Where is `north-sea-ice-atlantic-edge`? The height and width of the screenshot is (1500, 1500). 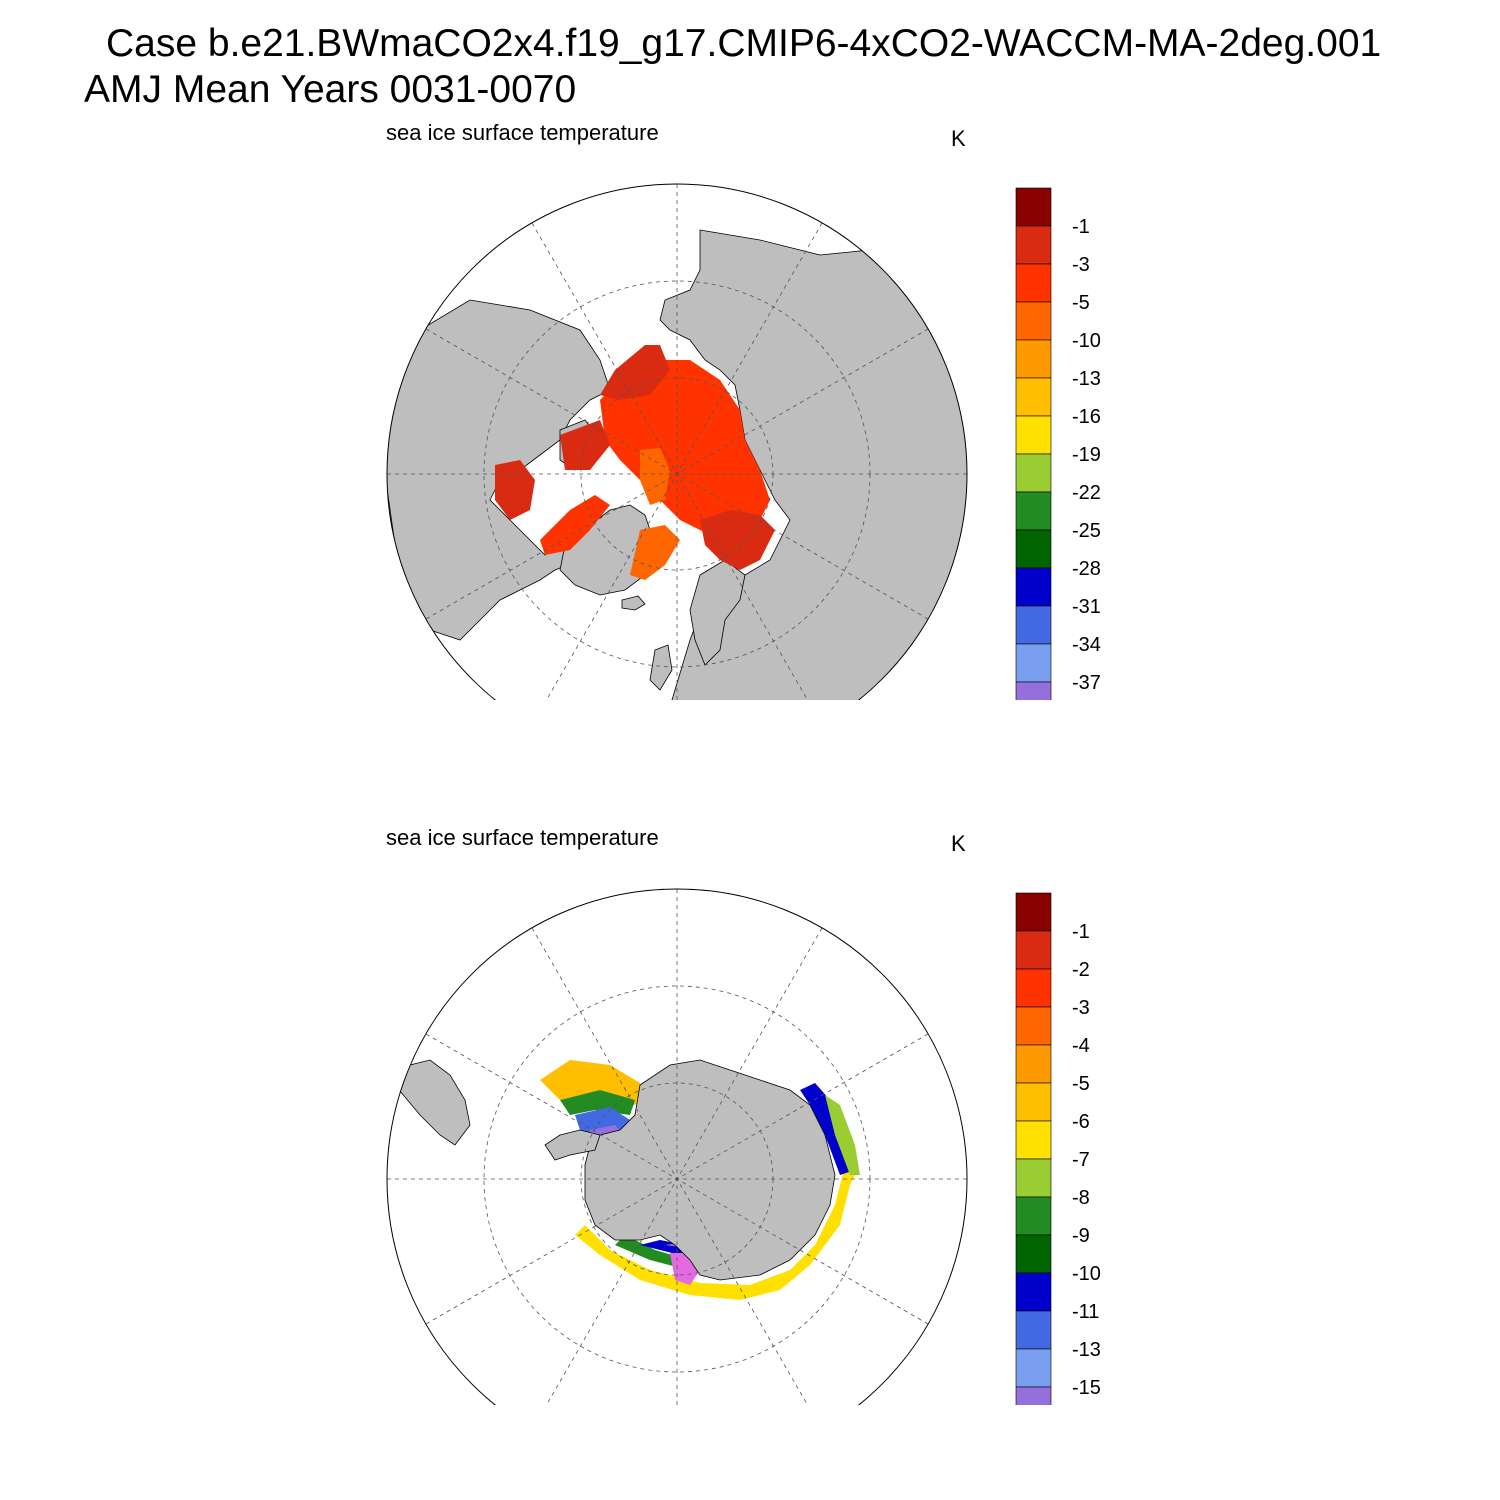 north-sea-ice-atlantic-edge is located at coordinates (655, 476).